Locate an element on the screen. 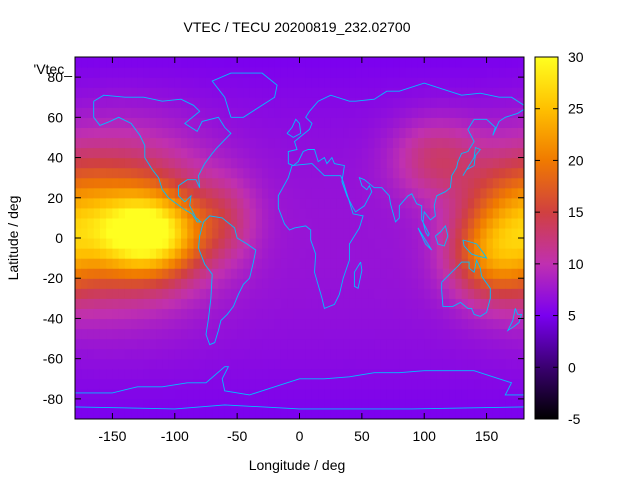 The height and width of the screenshot is (480, 640). coastline is located at coordinates (227, 280).